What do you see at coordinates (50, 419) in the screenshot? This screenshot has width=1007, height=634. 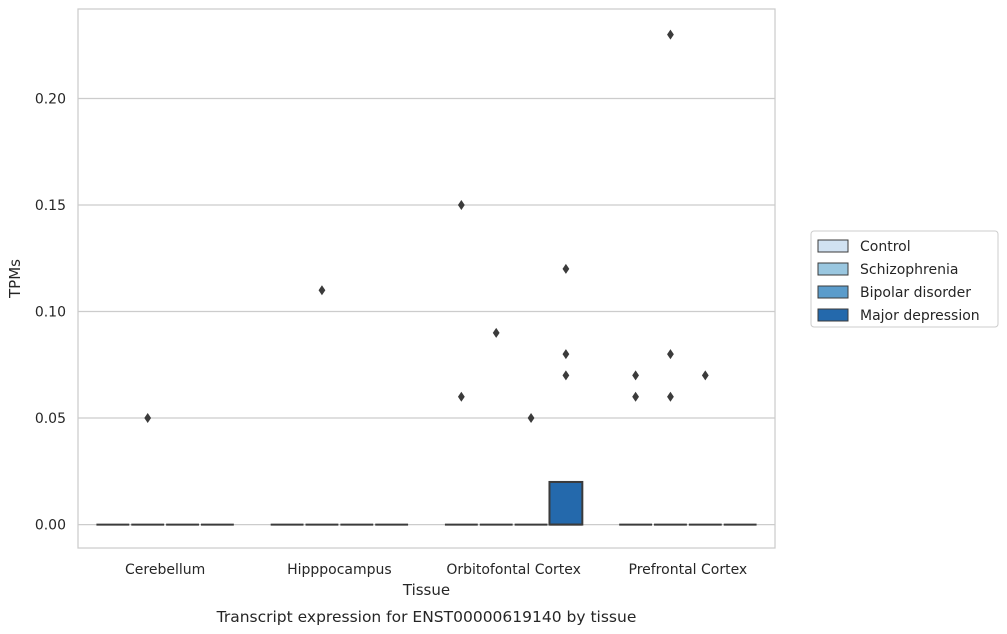 I see `y-tick-label: 0.05` at bounding box center [50, 419].